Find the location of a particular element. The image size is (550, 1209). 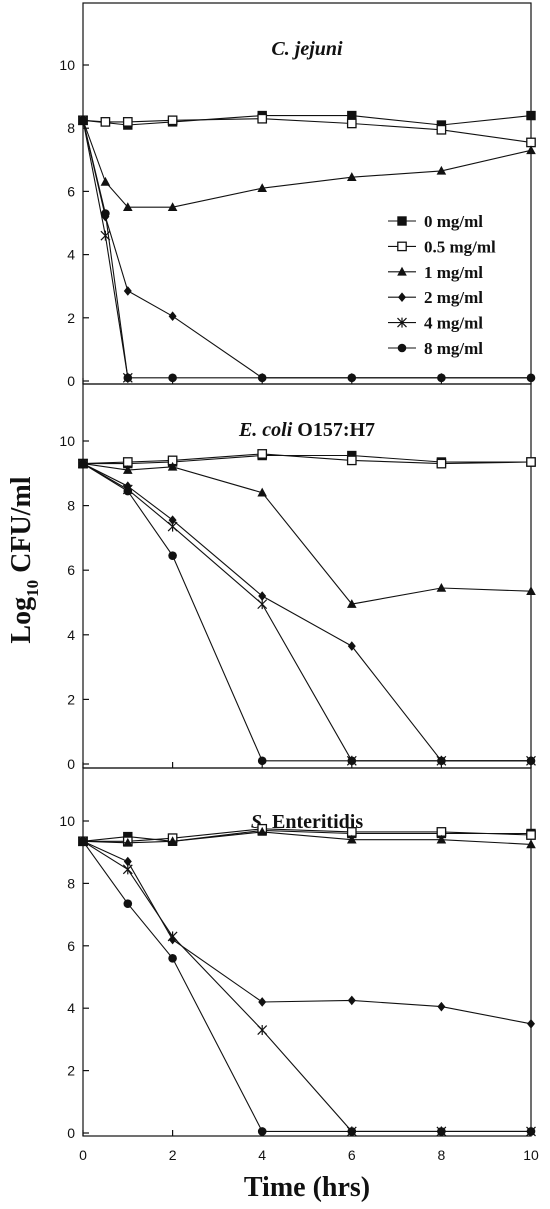

series-1-mg-ml is located at coordinates (307, 163).